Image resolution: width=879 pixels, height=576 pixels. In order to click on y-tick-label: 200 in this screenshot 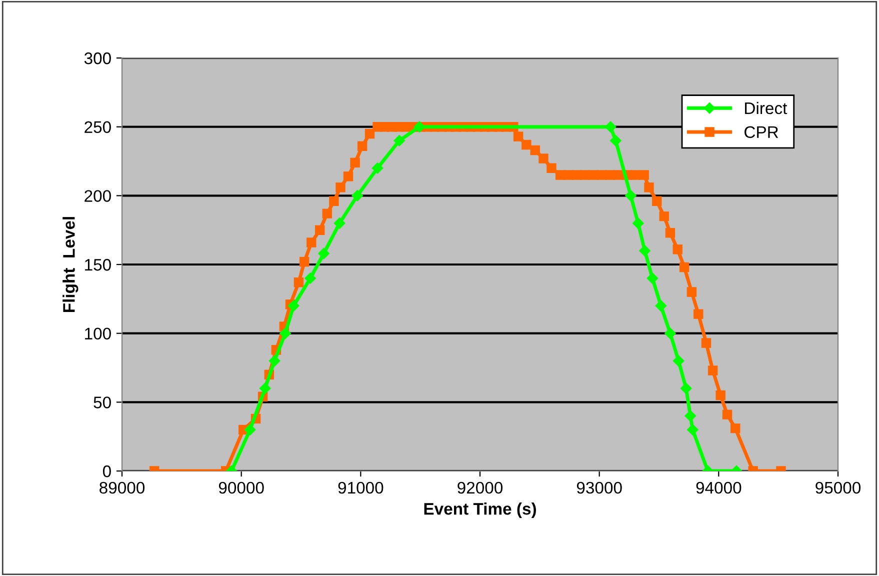, I will do `click(97, 196)`.